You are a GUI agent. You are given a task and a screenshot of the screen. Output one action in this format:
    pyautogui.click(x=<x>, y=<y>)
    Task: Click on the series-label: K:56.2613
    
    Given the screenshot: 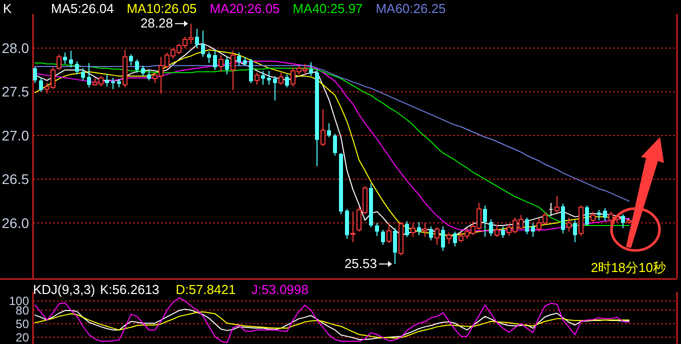 What is the action you would take?
    pyautogui.click(x=130, y=289)
    